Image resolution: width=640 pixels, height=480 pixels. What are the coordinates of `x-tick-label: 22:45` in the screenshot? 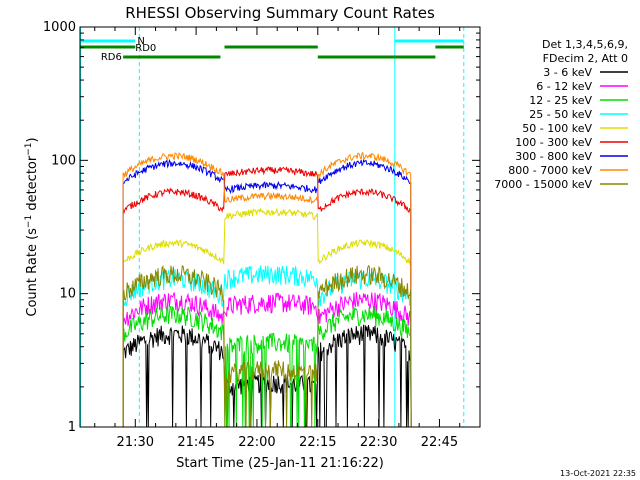 It's located at (439, 442).